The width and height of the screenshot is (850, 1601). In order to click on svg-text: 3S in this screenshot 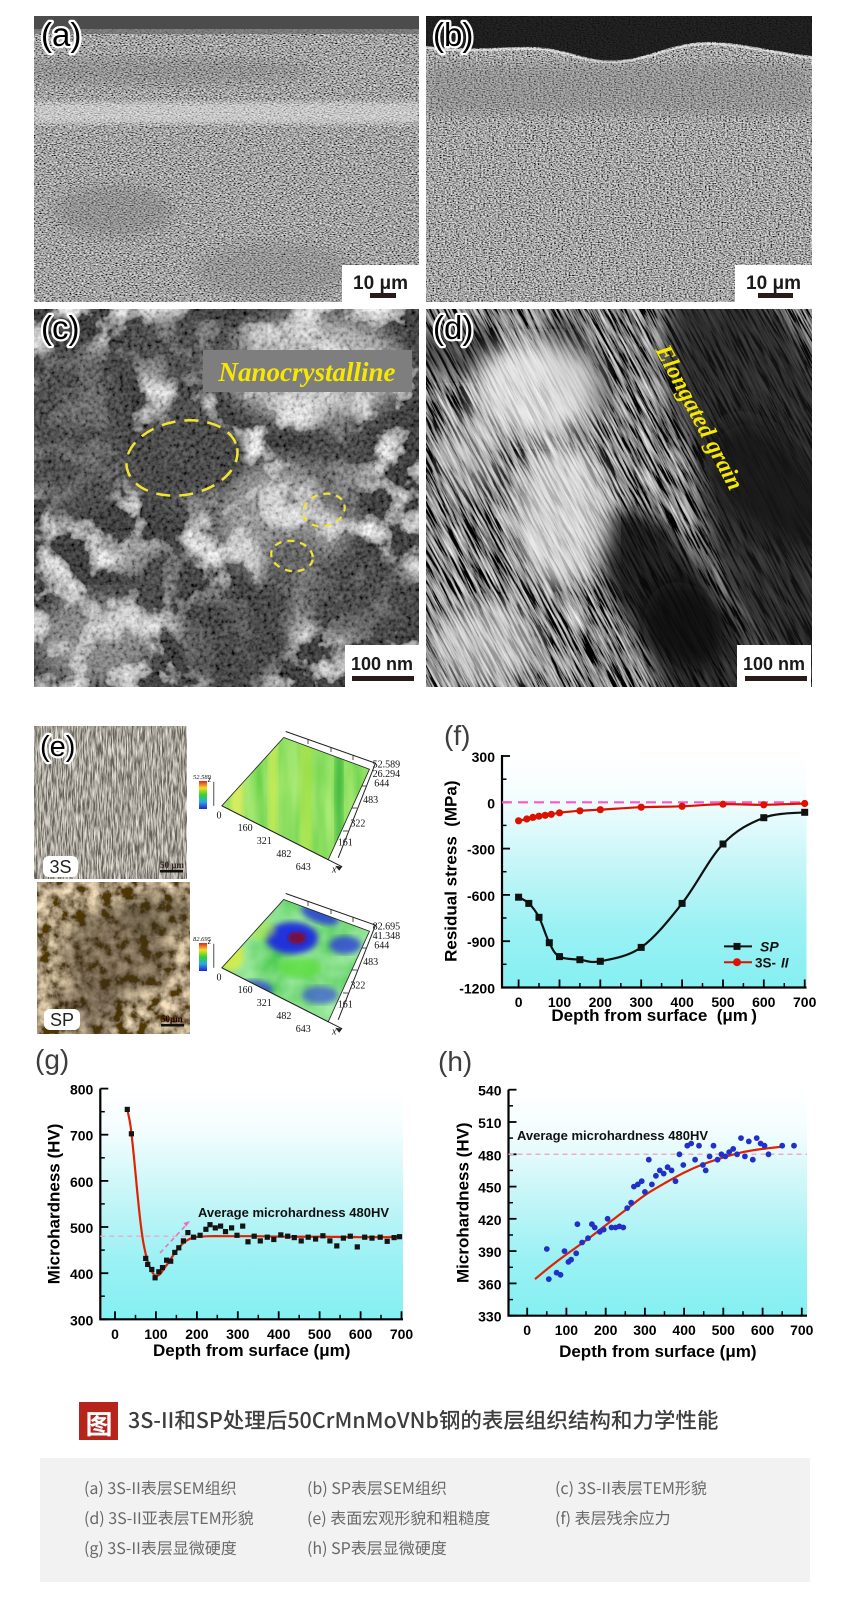, I will do `click(60, 867)`.